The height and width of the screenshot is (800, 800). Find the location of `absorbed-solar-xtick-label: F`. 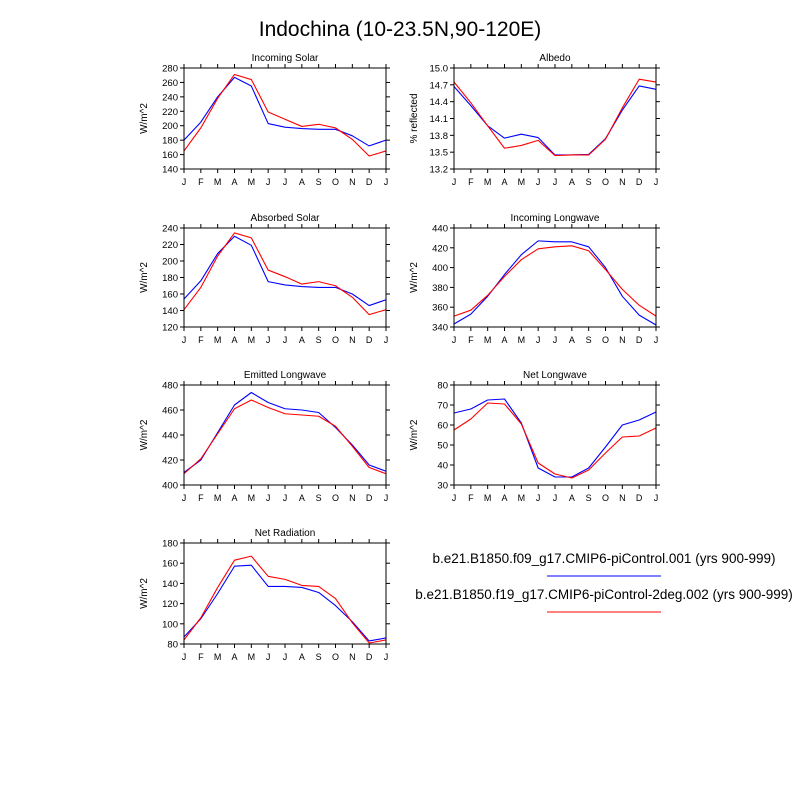

absorbed-solar-xtick-label: F is located at coordinates (201, 340).